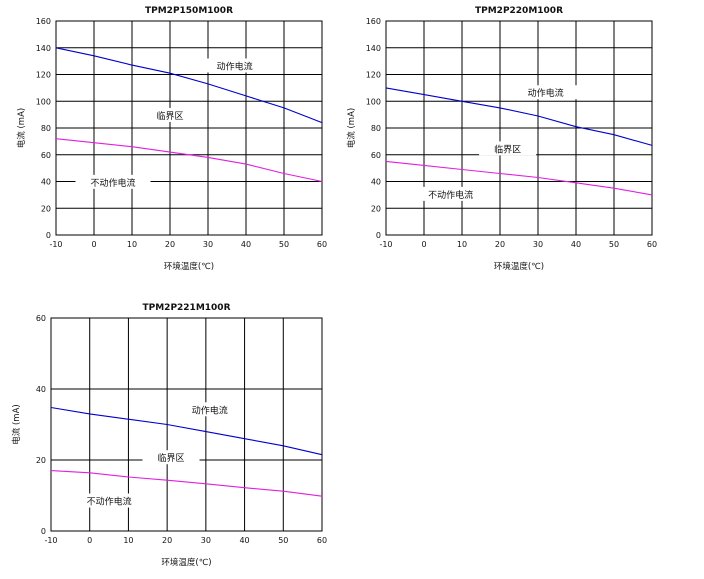  What do you see at coordinates (189, 11) in the screenshot?
I see `chart-title: TPM2P150M100R` at bounding box center [189, 11].